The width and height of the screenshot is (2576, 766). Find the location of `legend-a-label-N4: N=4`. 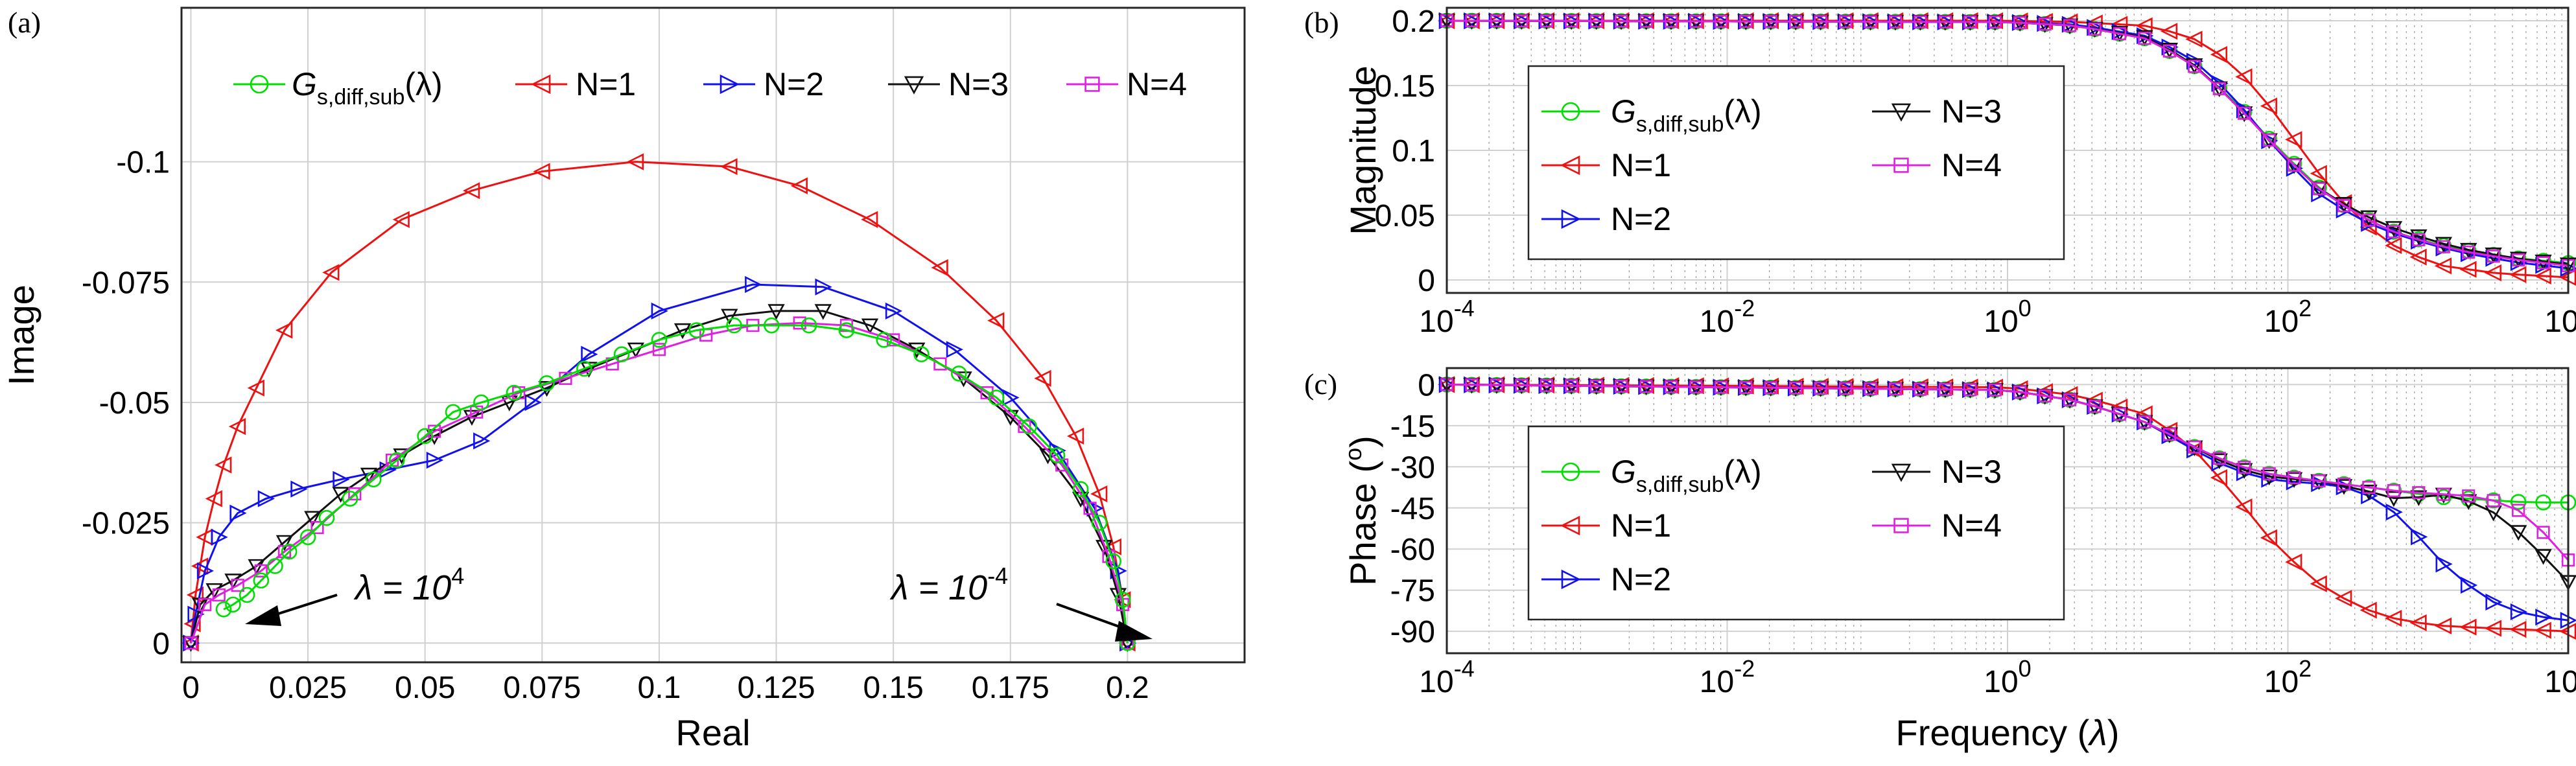

legend-a-label-N4: N=4 is located at coordinates (1157, 84).